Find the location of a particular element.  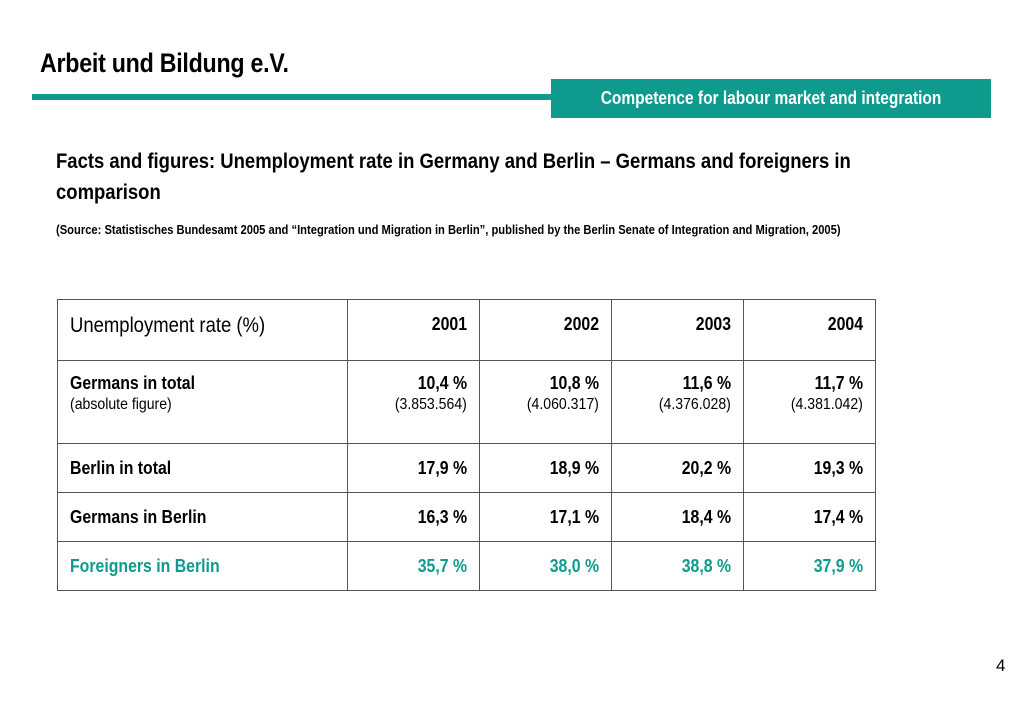

year-header: 2002 is located at coordinates (545, 330).